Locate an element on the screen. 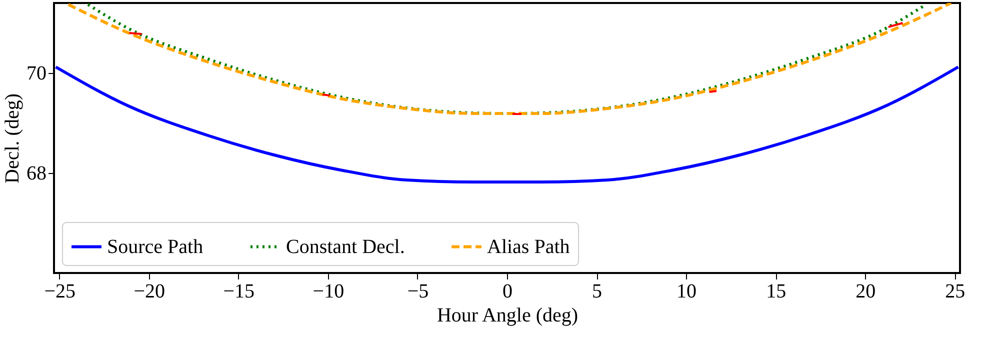 The height and width of the screenshot is (354, 996). x-tick-label: 20 is located at coordinates (866, 291).